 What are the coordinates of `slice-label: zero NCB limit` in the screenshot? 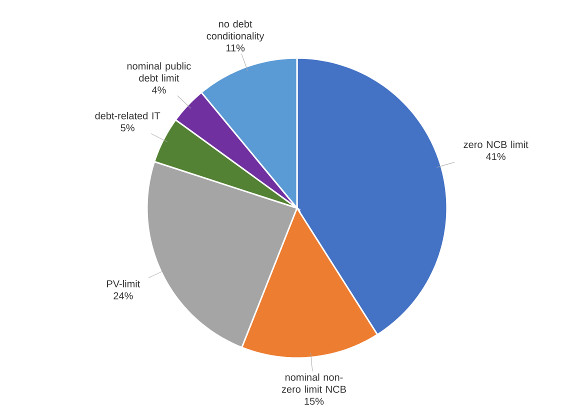 It's located at (496, 144).